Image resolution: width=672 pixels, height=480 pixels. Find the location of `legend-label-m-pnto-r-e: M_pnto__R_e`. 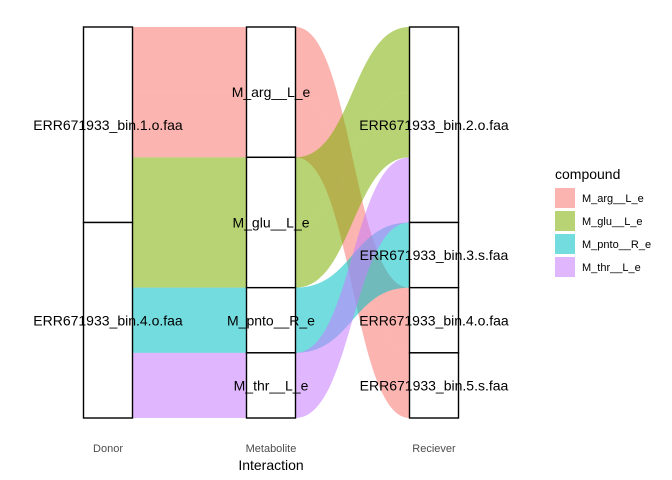

legend-label-m-pnto-r-e: M_pnto__R_e is located at coordinates (616, 245).